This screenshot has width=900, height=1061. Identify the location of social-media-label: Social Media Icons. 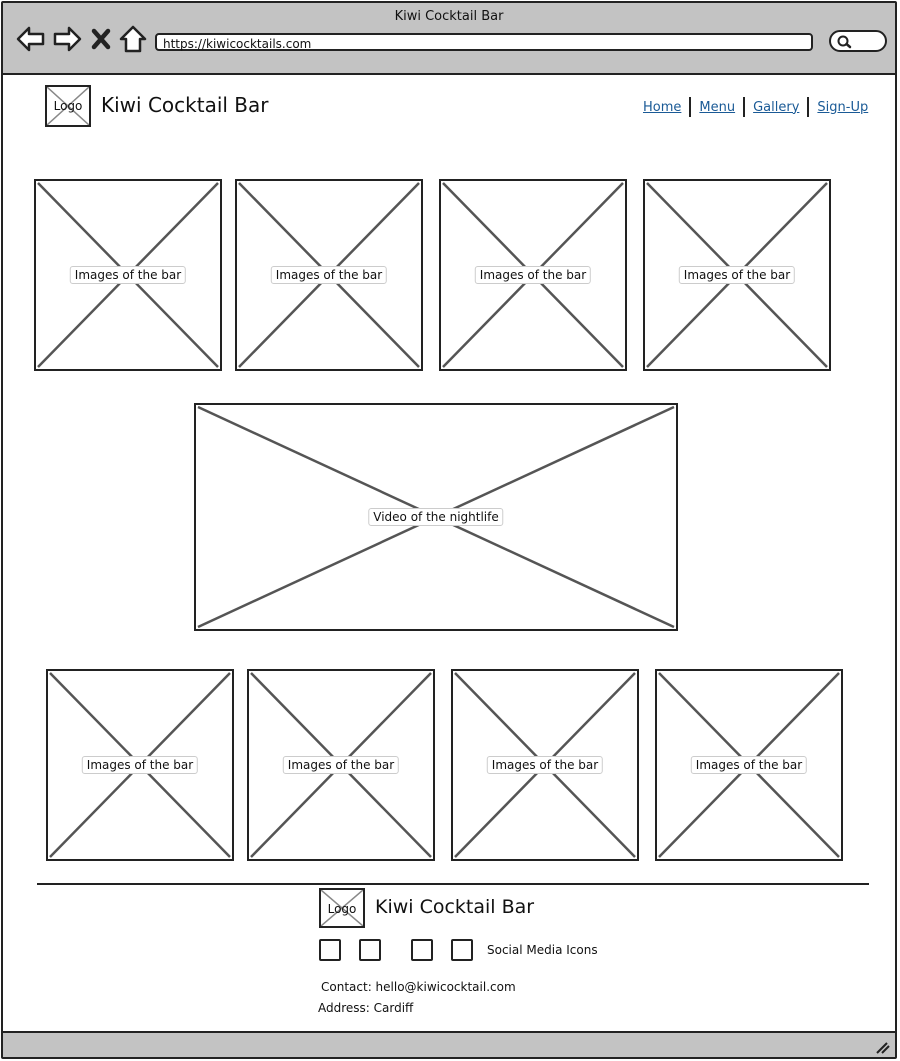
(542, 950).